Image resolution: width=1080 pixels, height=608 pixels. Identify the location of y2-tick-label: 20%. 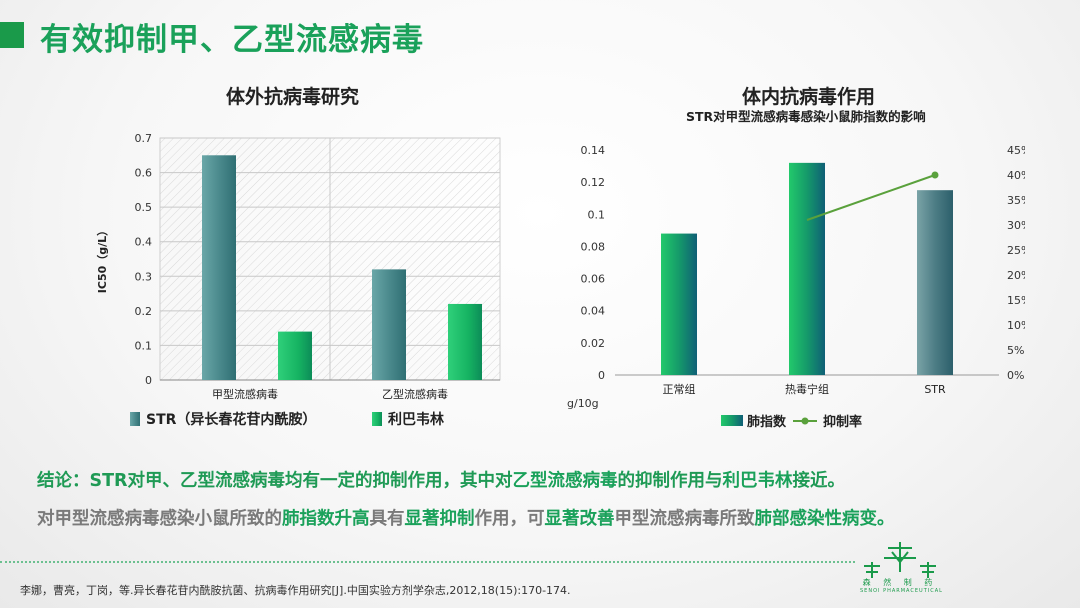
(1016, 275).